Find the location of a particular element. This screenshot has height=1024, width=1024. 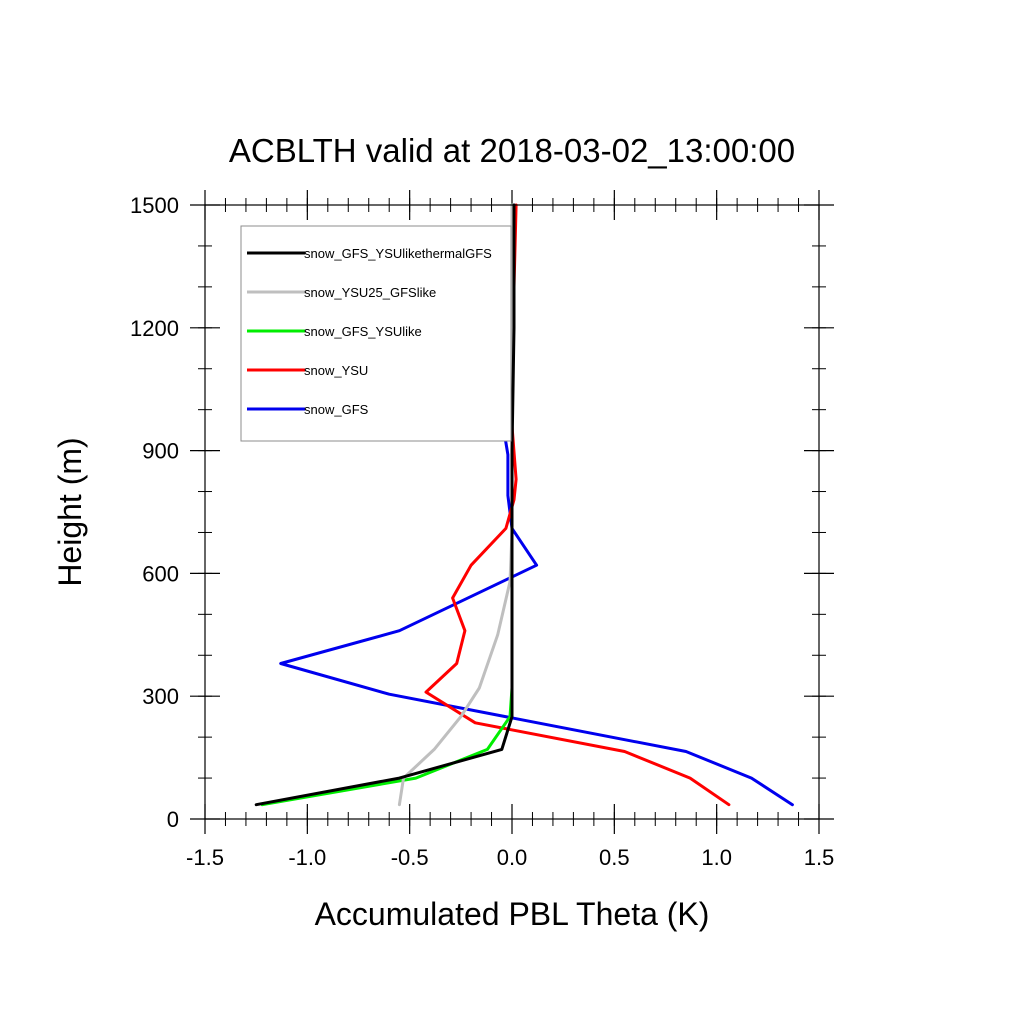

y-tick-label: 600 is located at coordinates (160, 573).